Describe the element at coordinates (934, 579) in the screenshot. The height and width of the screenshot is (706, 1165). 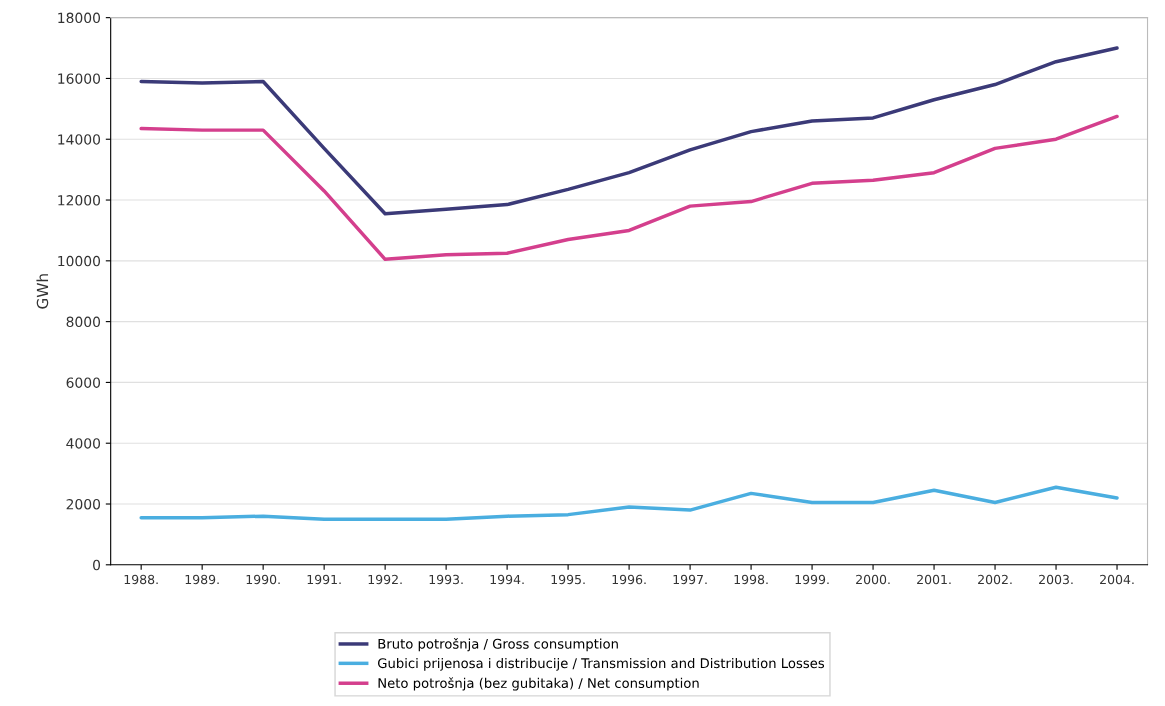
I see `x-tick-label: 2001.` at that location.